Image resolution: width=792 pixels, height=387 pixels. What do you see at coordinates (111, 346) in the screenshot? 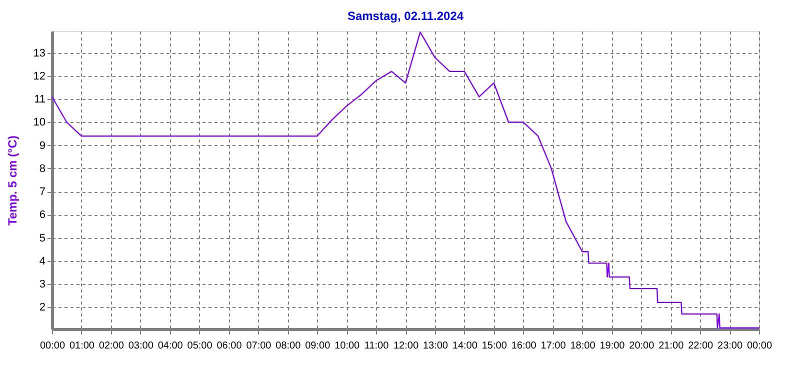
I see `x-tick-label: 02:00` at bounding box center [111, 346].